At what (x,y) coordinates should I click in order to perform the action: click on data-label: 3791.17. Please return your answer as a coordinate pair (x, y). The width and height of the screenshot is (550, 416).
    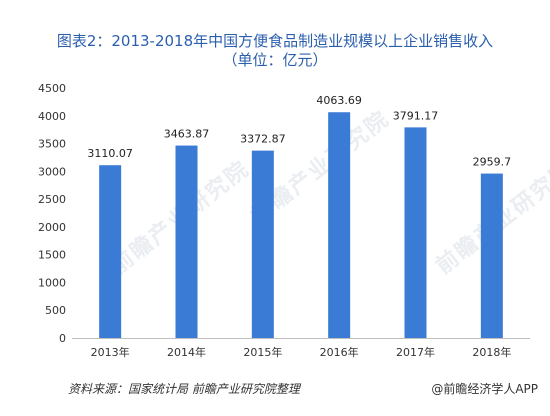
    Looking at the image, I should click on (416, 115).